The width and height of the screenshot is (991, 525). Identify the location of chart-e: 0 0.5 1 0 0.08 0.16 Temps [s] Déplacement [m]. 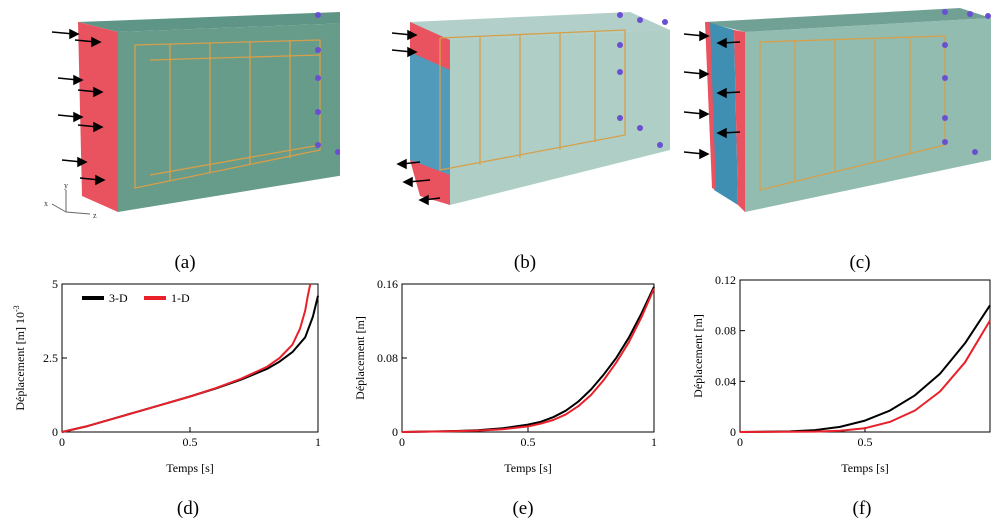
(505, 376).